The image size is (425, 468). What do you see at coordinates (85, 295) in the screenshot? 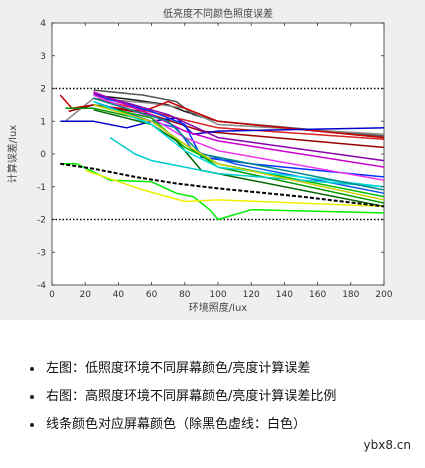
I see `x-tick-label: 20` at bounding box center [85, 295].